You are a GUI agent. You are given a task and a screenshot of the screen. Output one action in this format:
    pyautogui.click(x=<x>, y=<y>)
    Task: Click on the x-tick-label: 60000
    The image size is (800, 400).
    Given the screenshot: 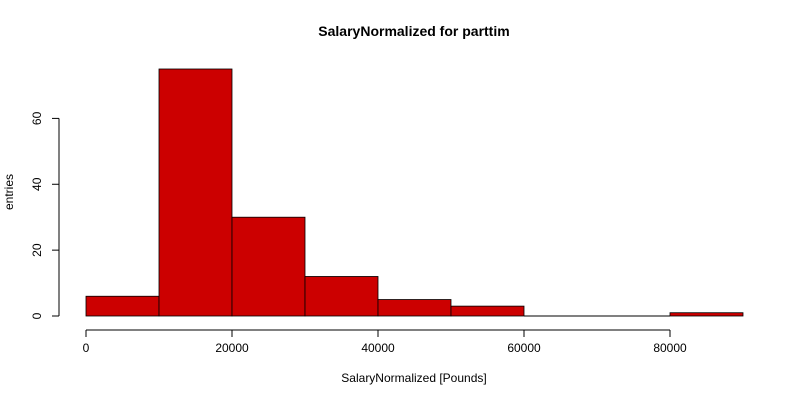 What is the action you would take?
    pyautogui.click(x=524, y=348)
    